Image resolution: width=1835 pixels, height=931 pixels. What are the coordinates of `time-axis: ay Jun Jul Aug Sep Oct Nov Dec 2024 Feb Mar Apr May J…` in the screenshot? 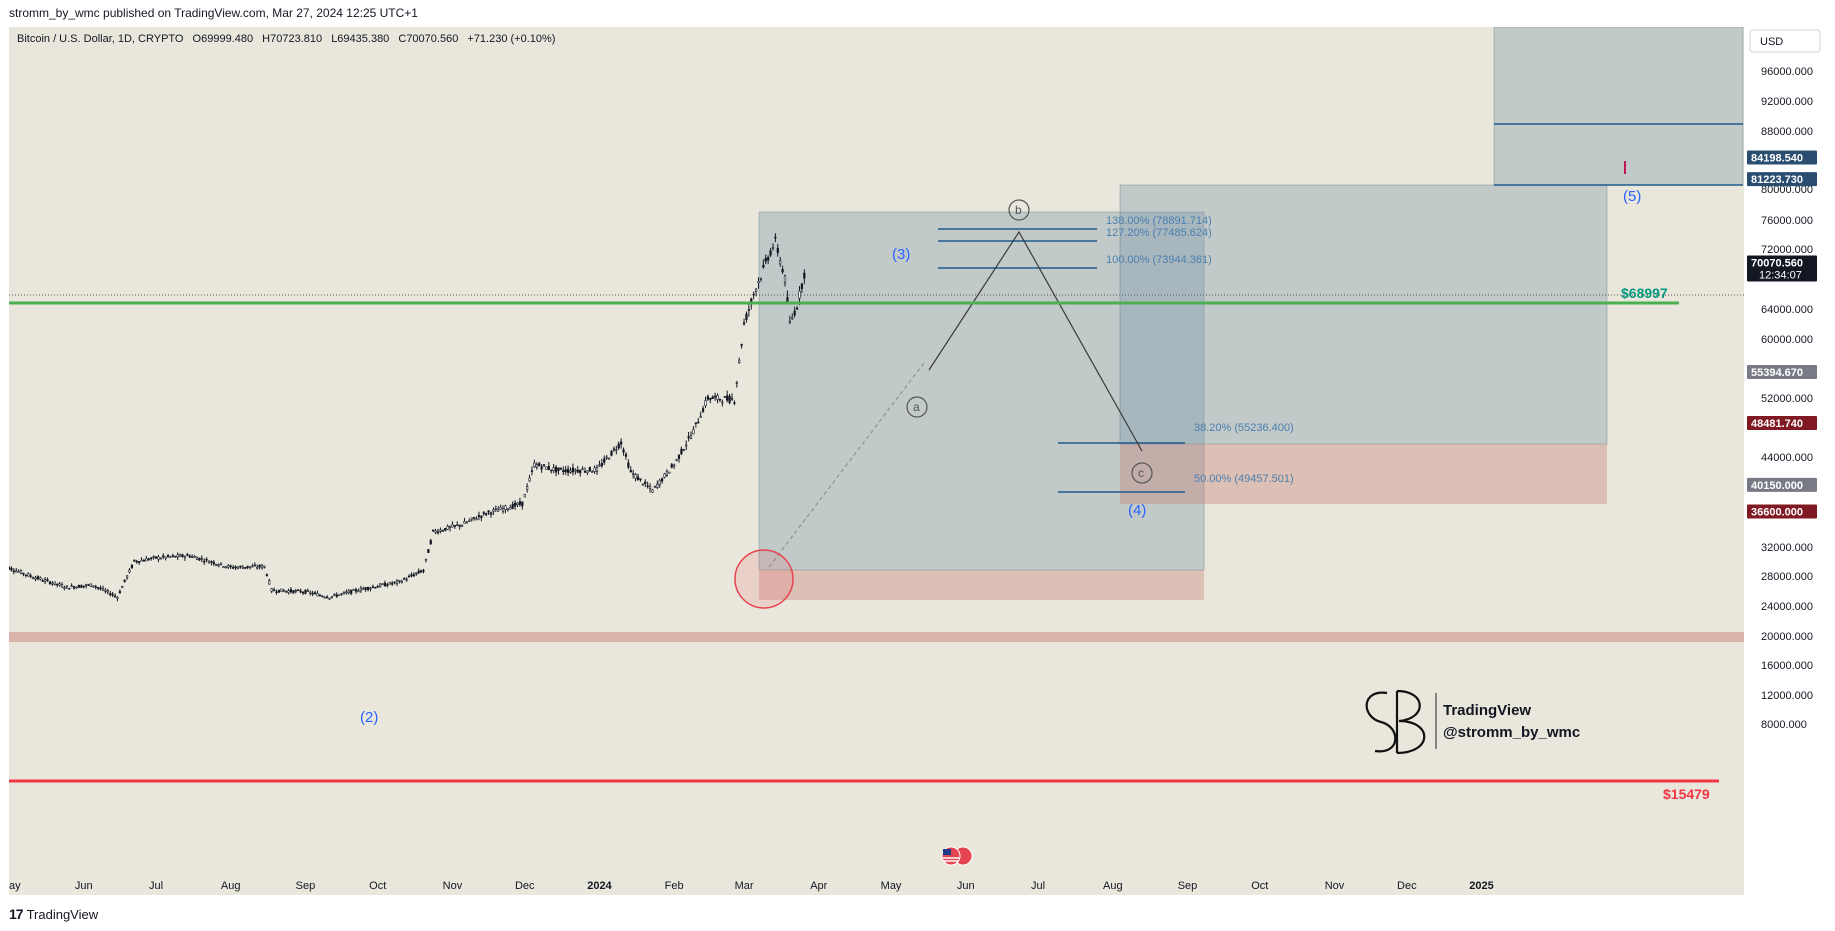 It's located at (751, 886).